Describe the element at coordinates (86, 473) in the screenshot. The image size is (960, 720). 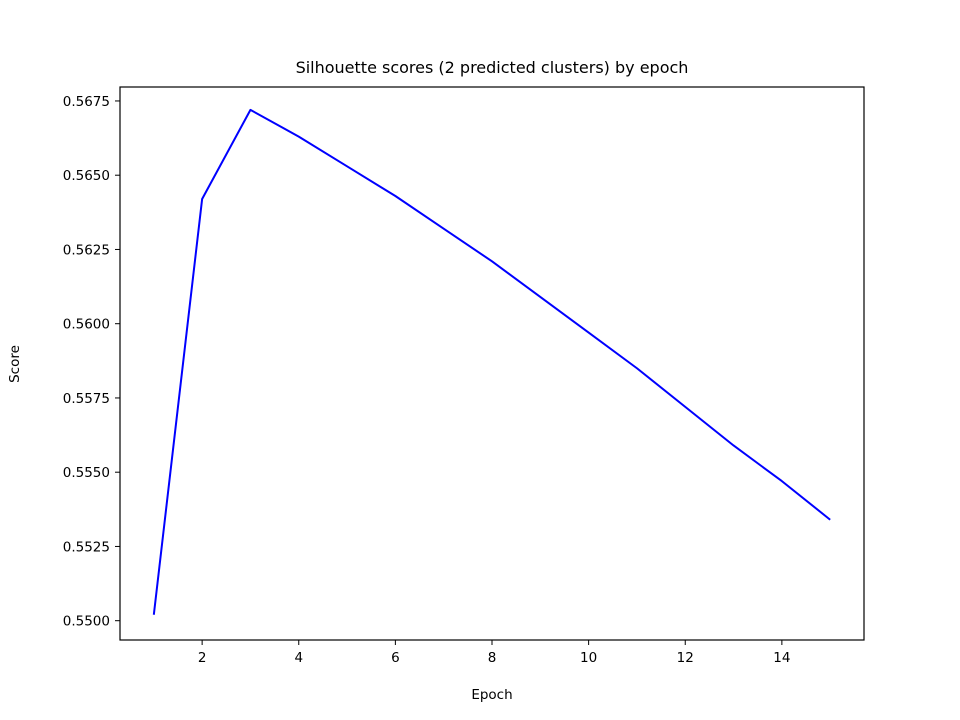
I see `y-tick-label: 0.5550` at that location.